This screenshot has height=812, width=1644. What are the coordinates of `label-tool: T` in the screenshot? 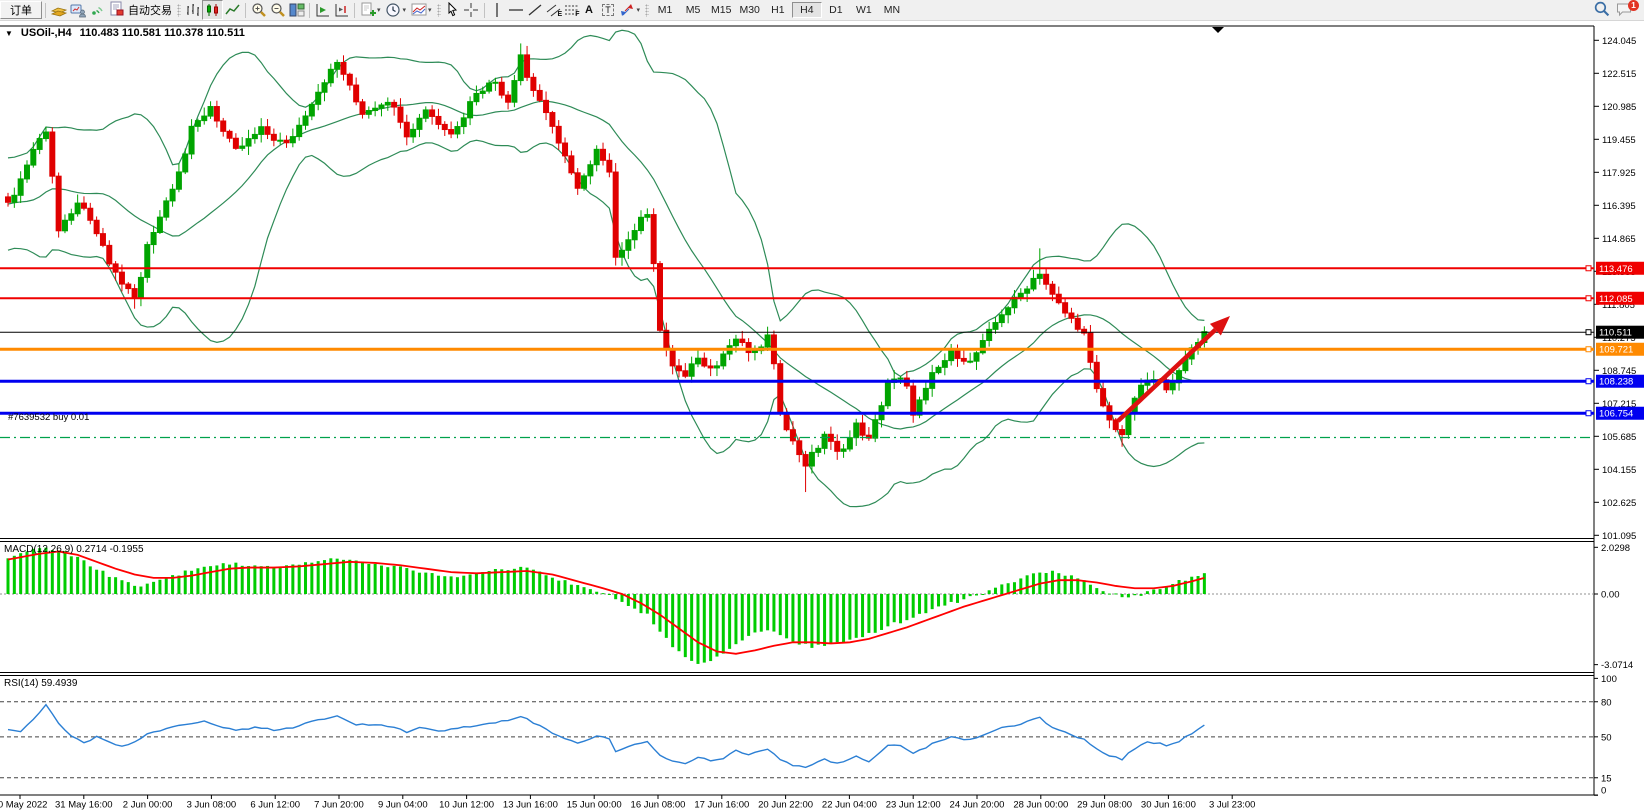 It's located at (608, 10).